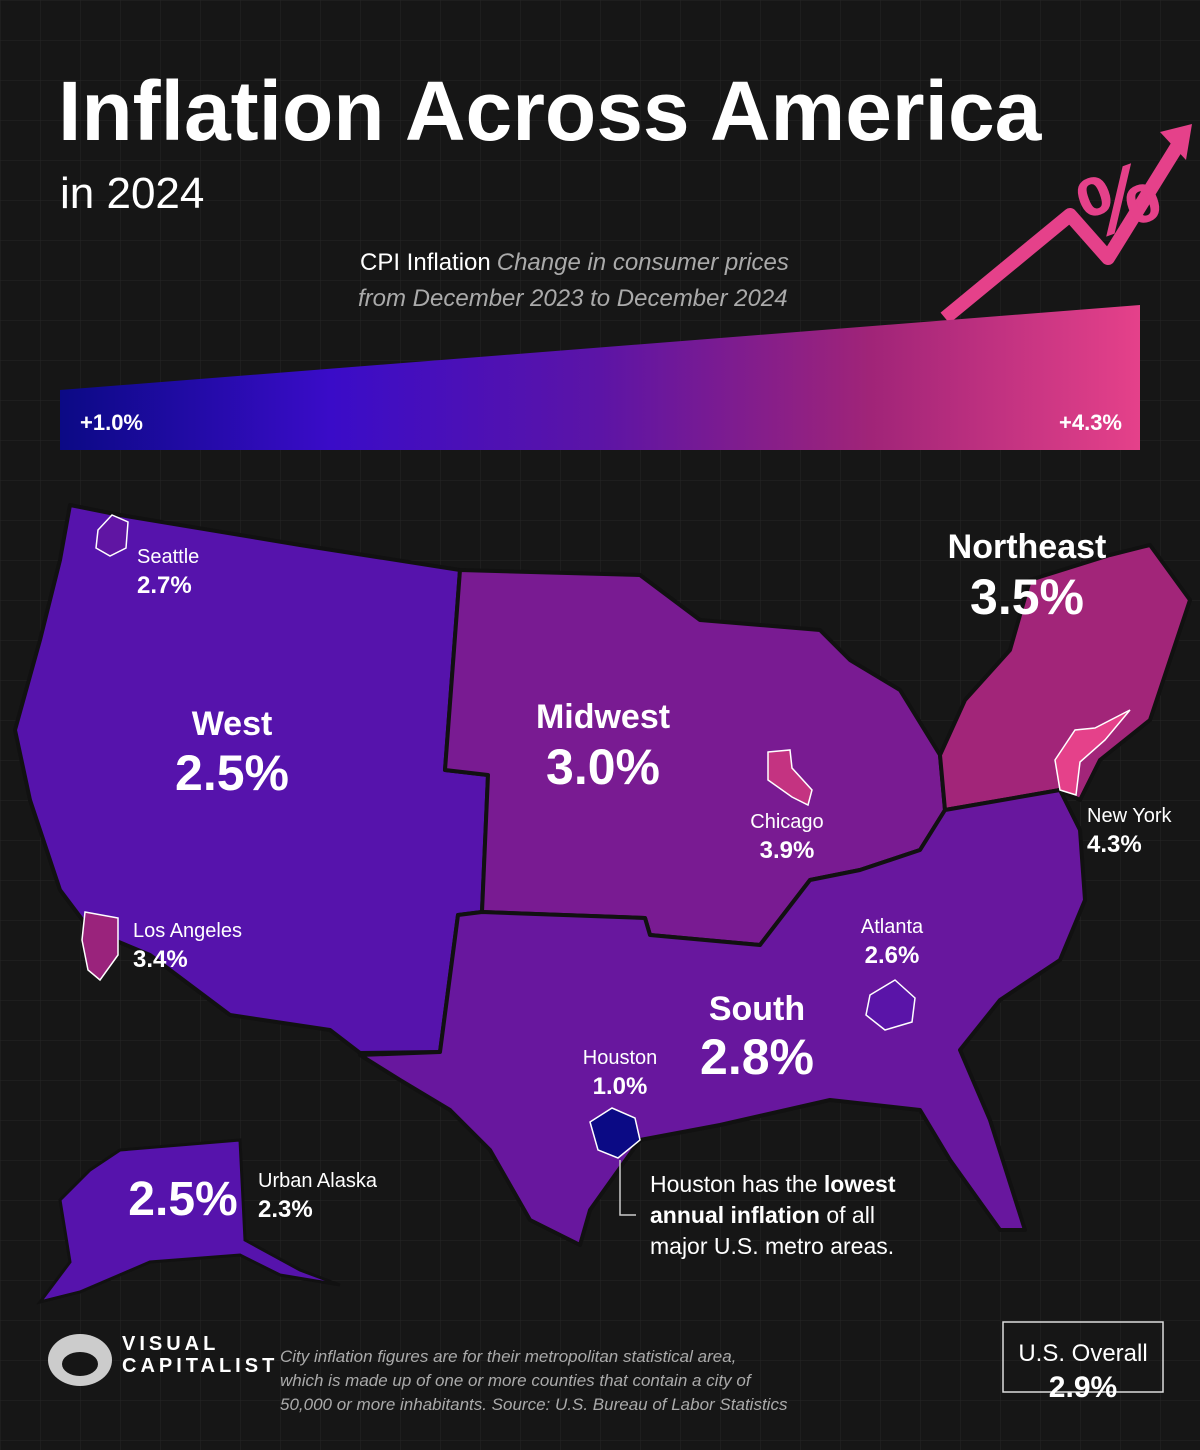 The image size is (1200, 1450). What do you see at coordinates (600, 377) in the screenshot?
I see `legend-bar` at bounding box center [600, 377].